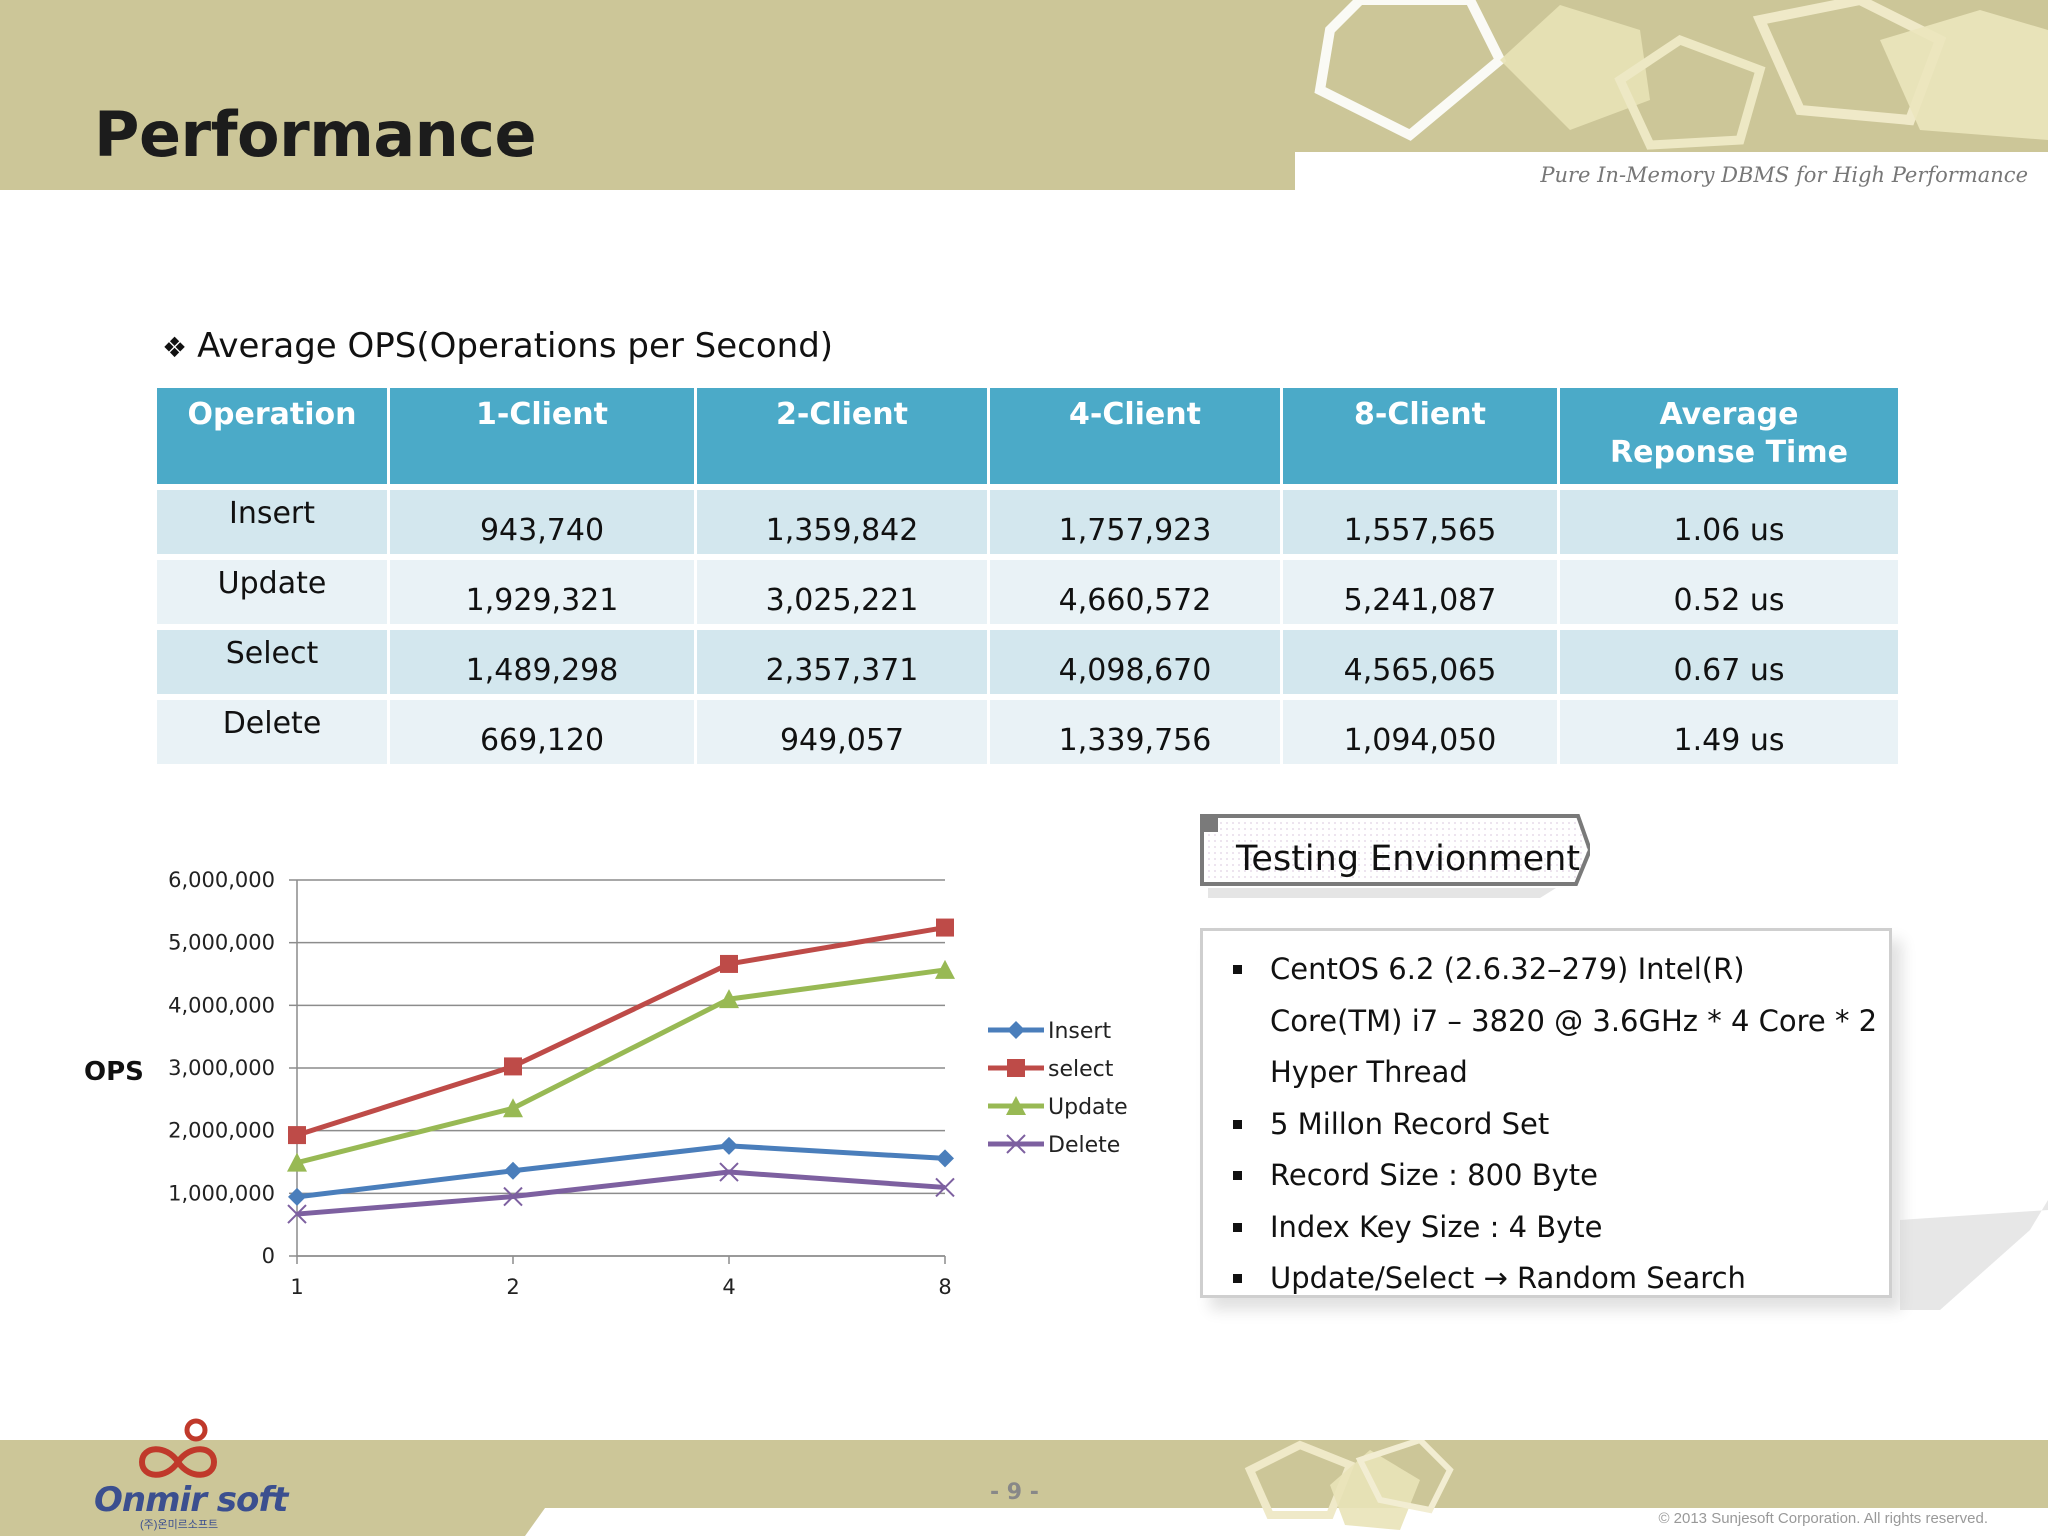  Describe the element at coordinates (1135, 592) in the screenshot. I see `table-cell: 4,660,572` at that location.